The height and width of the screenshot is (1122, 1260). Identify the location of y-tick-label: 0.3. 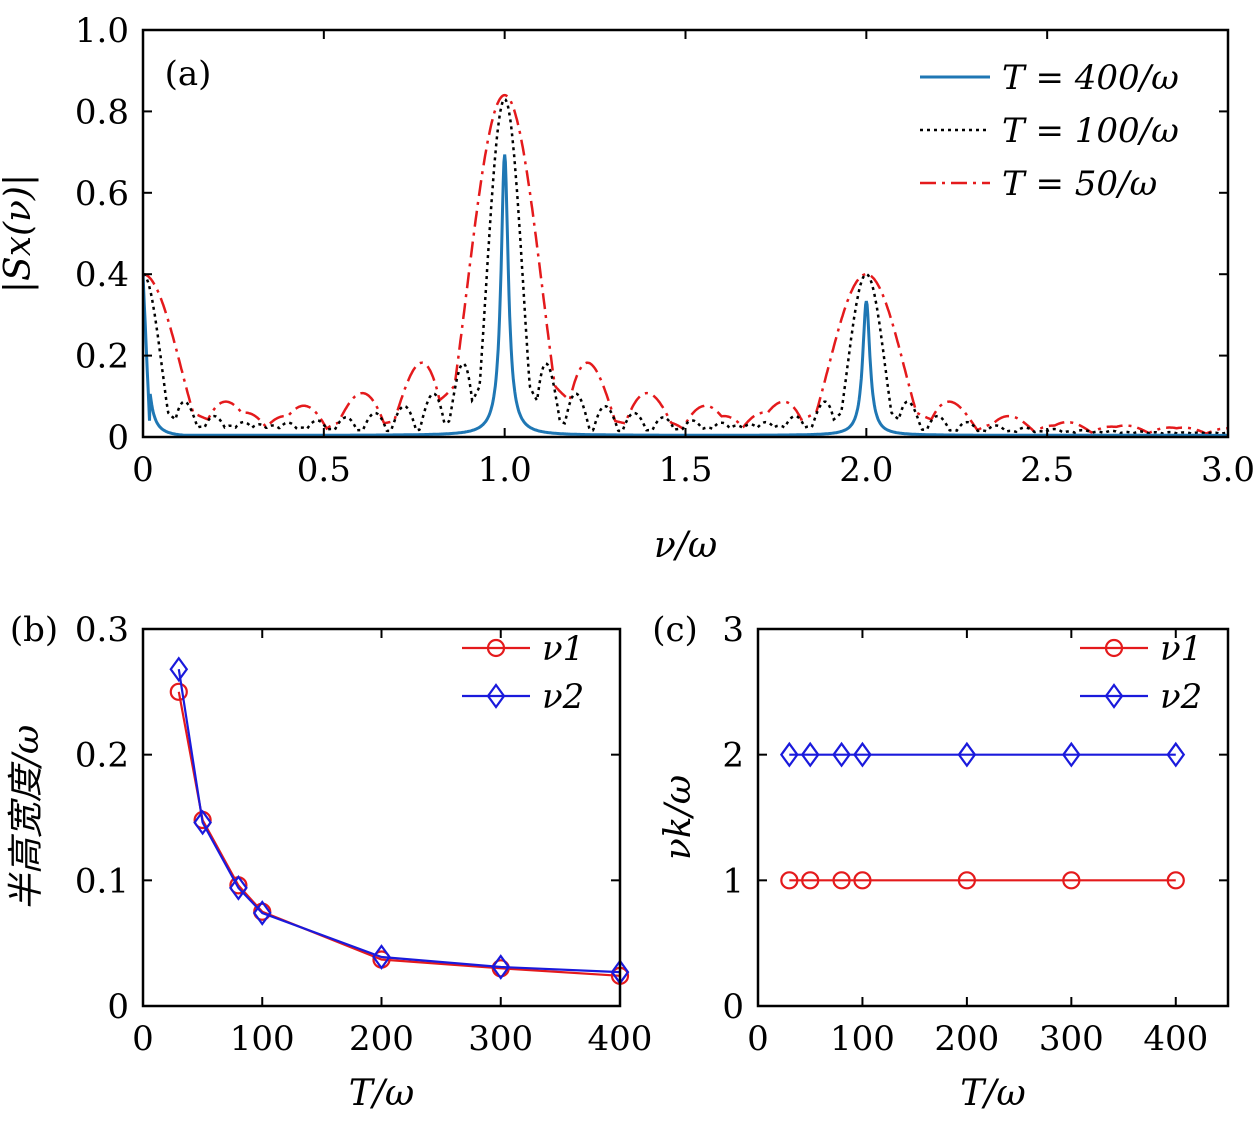
(102, 630).